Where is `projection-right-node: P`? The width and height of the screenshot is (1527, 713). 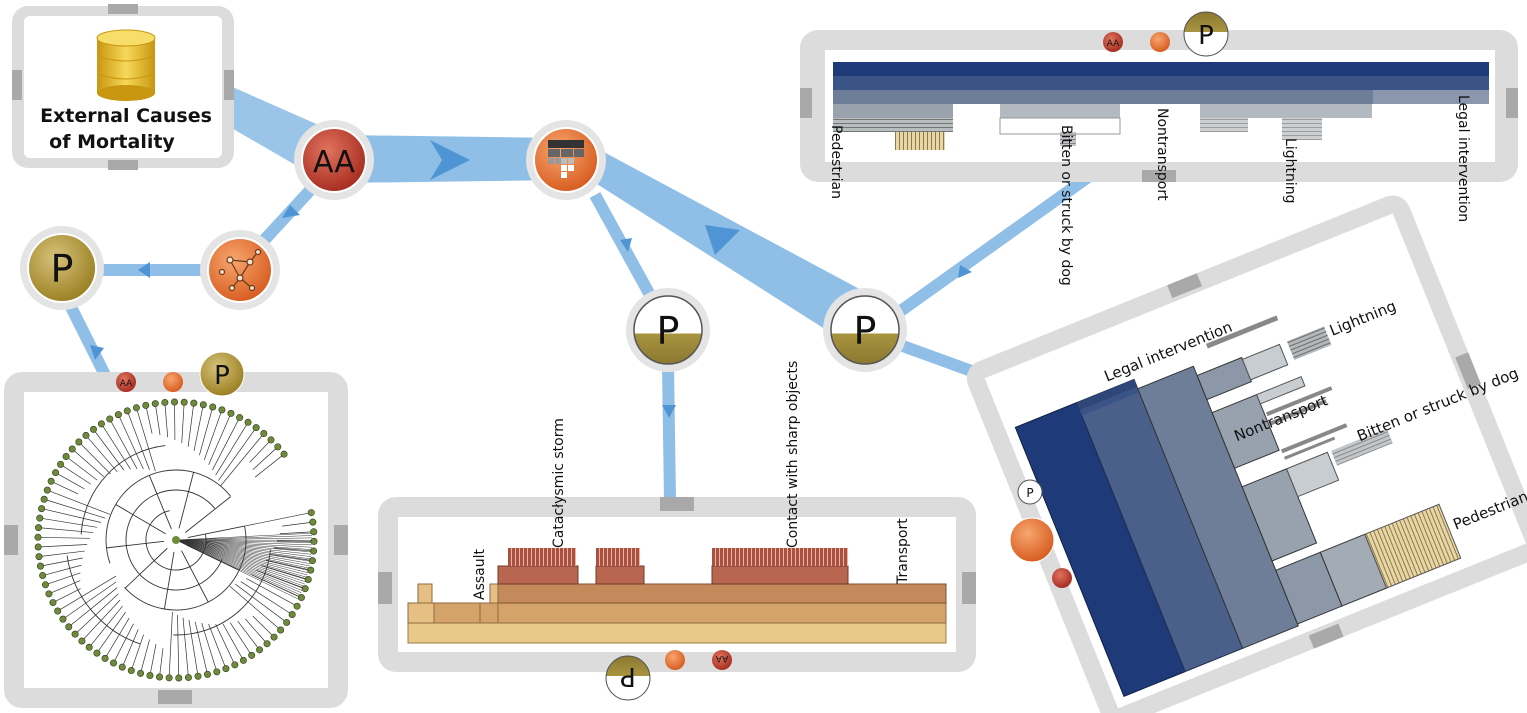
projection-right-node: P is located at coordinates (865, 330).